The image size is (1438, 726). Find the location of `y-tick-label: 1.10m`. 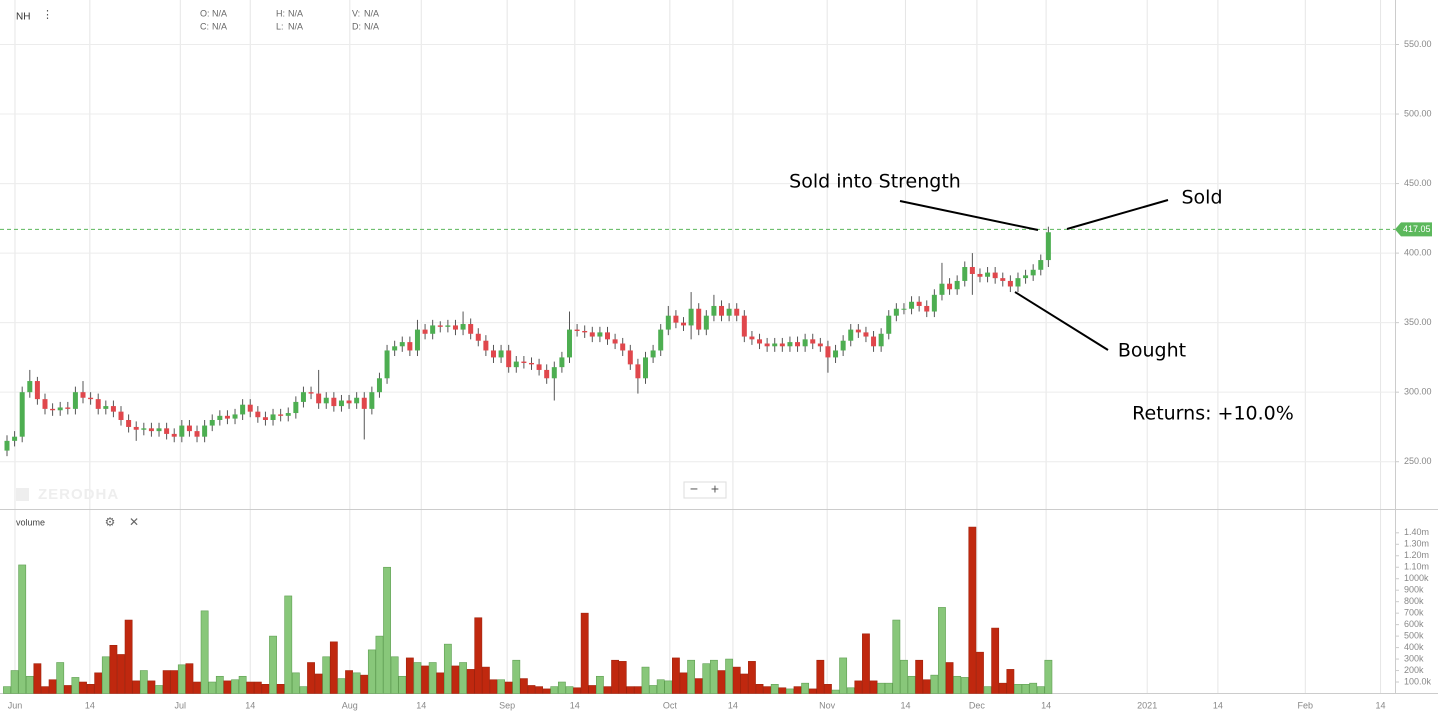

y-tick-label: 1.10m is located at coordinates (1416, 567).